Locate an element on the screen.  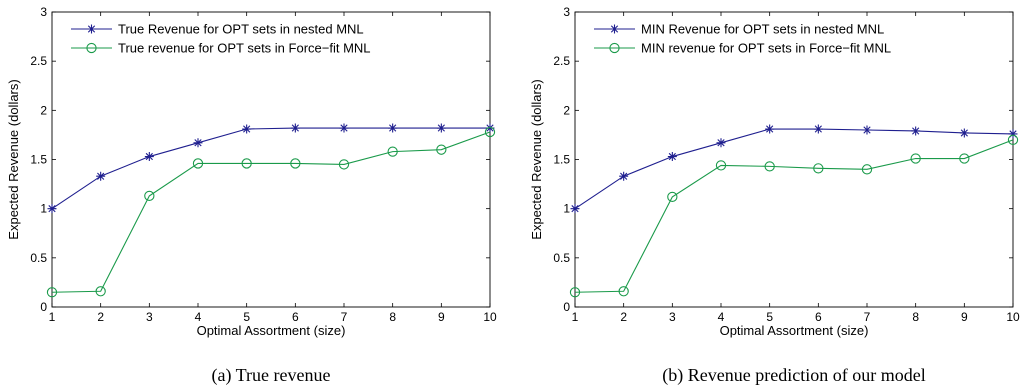
figure-caption: (b) Revenue prediction of our model is located at coordinates (793, 375).